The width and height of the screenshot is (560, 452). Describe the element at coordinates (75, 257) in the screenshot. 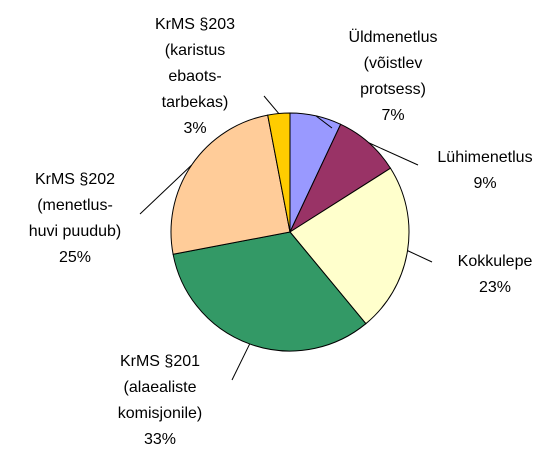

I see `value-label: 25%` at that location.